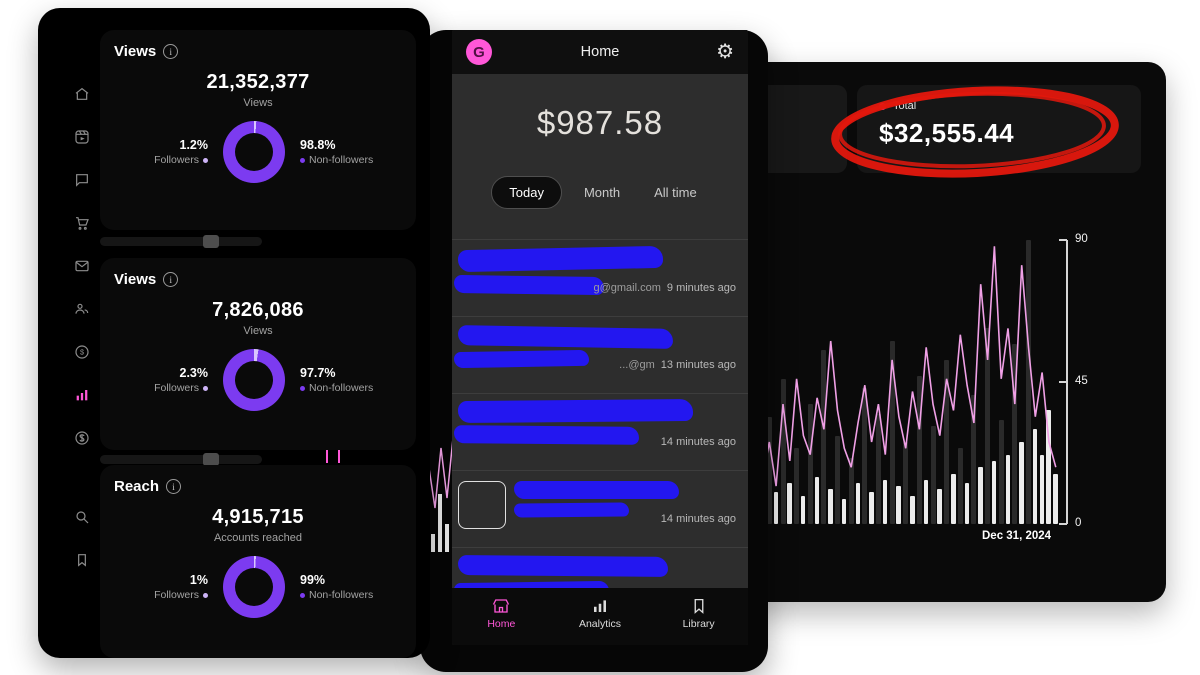 The width and height of the screenshot is (1200, 675). I want to click on dollar-icon, so click(82, 438).